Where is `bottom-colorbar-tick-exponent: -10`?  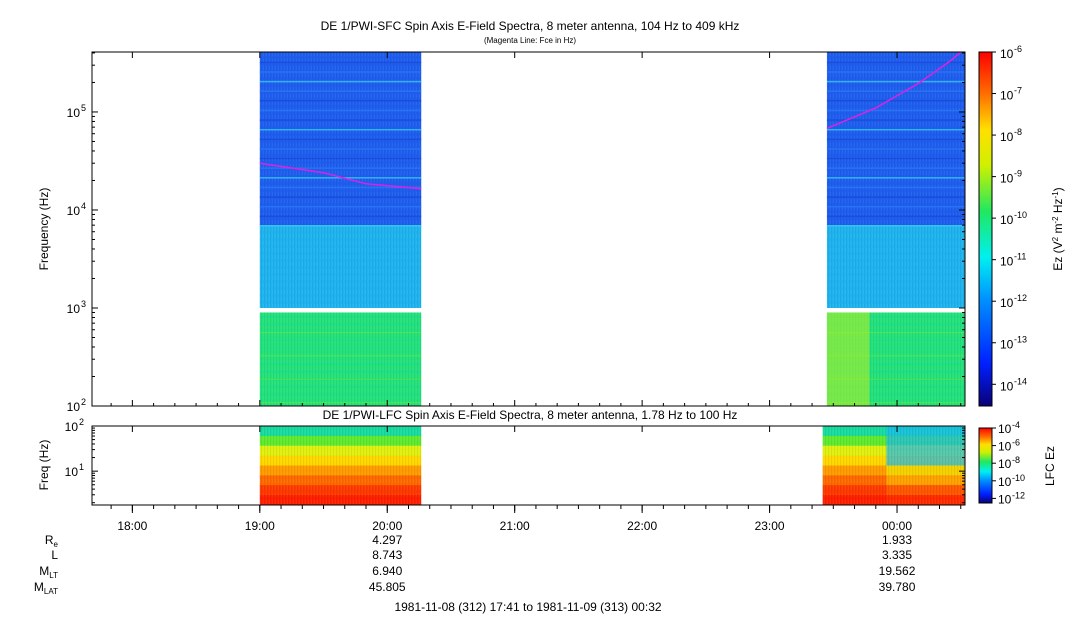 bottom-colorbar-tick-exponent: -10 is located at coordinates (1018, 478).